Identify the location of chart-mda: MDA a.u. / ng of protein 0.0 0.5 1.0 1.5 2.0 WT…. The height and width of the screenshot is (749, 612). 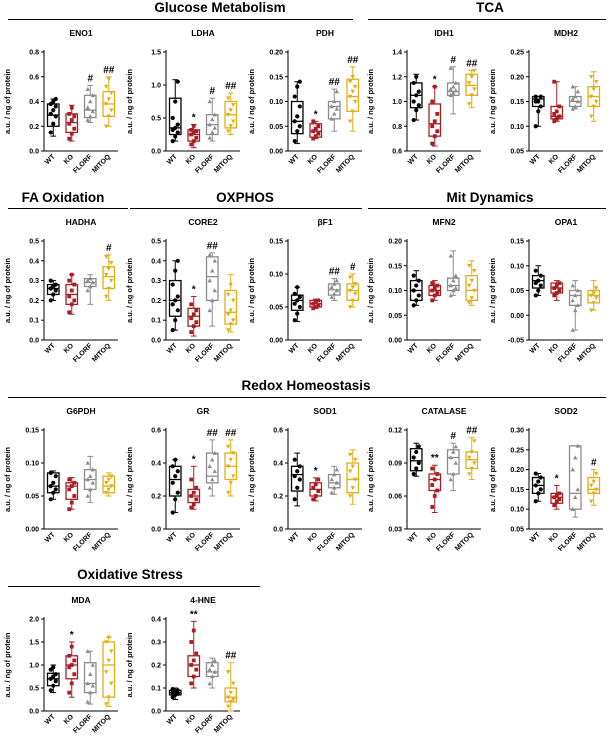
(60, 665).